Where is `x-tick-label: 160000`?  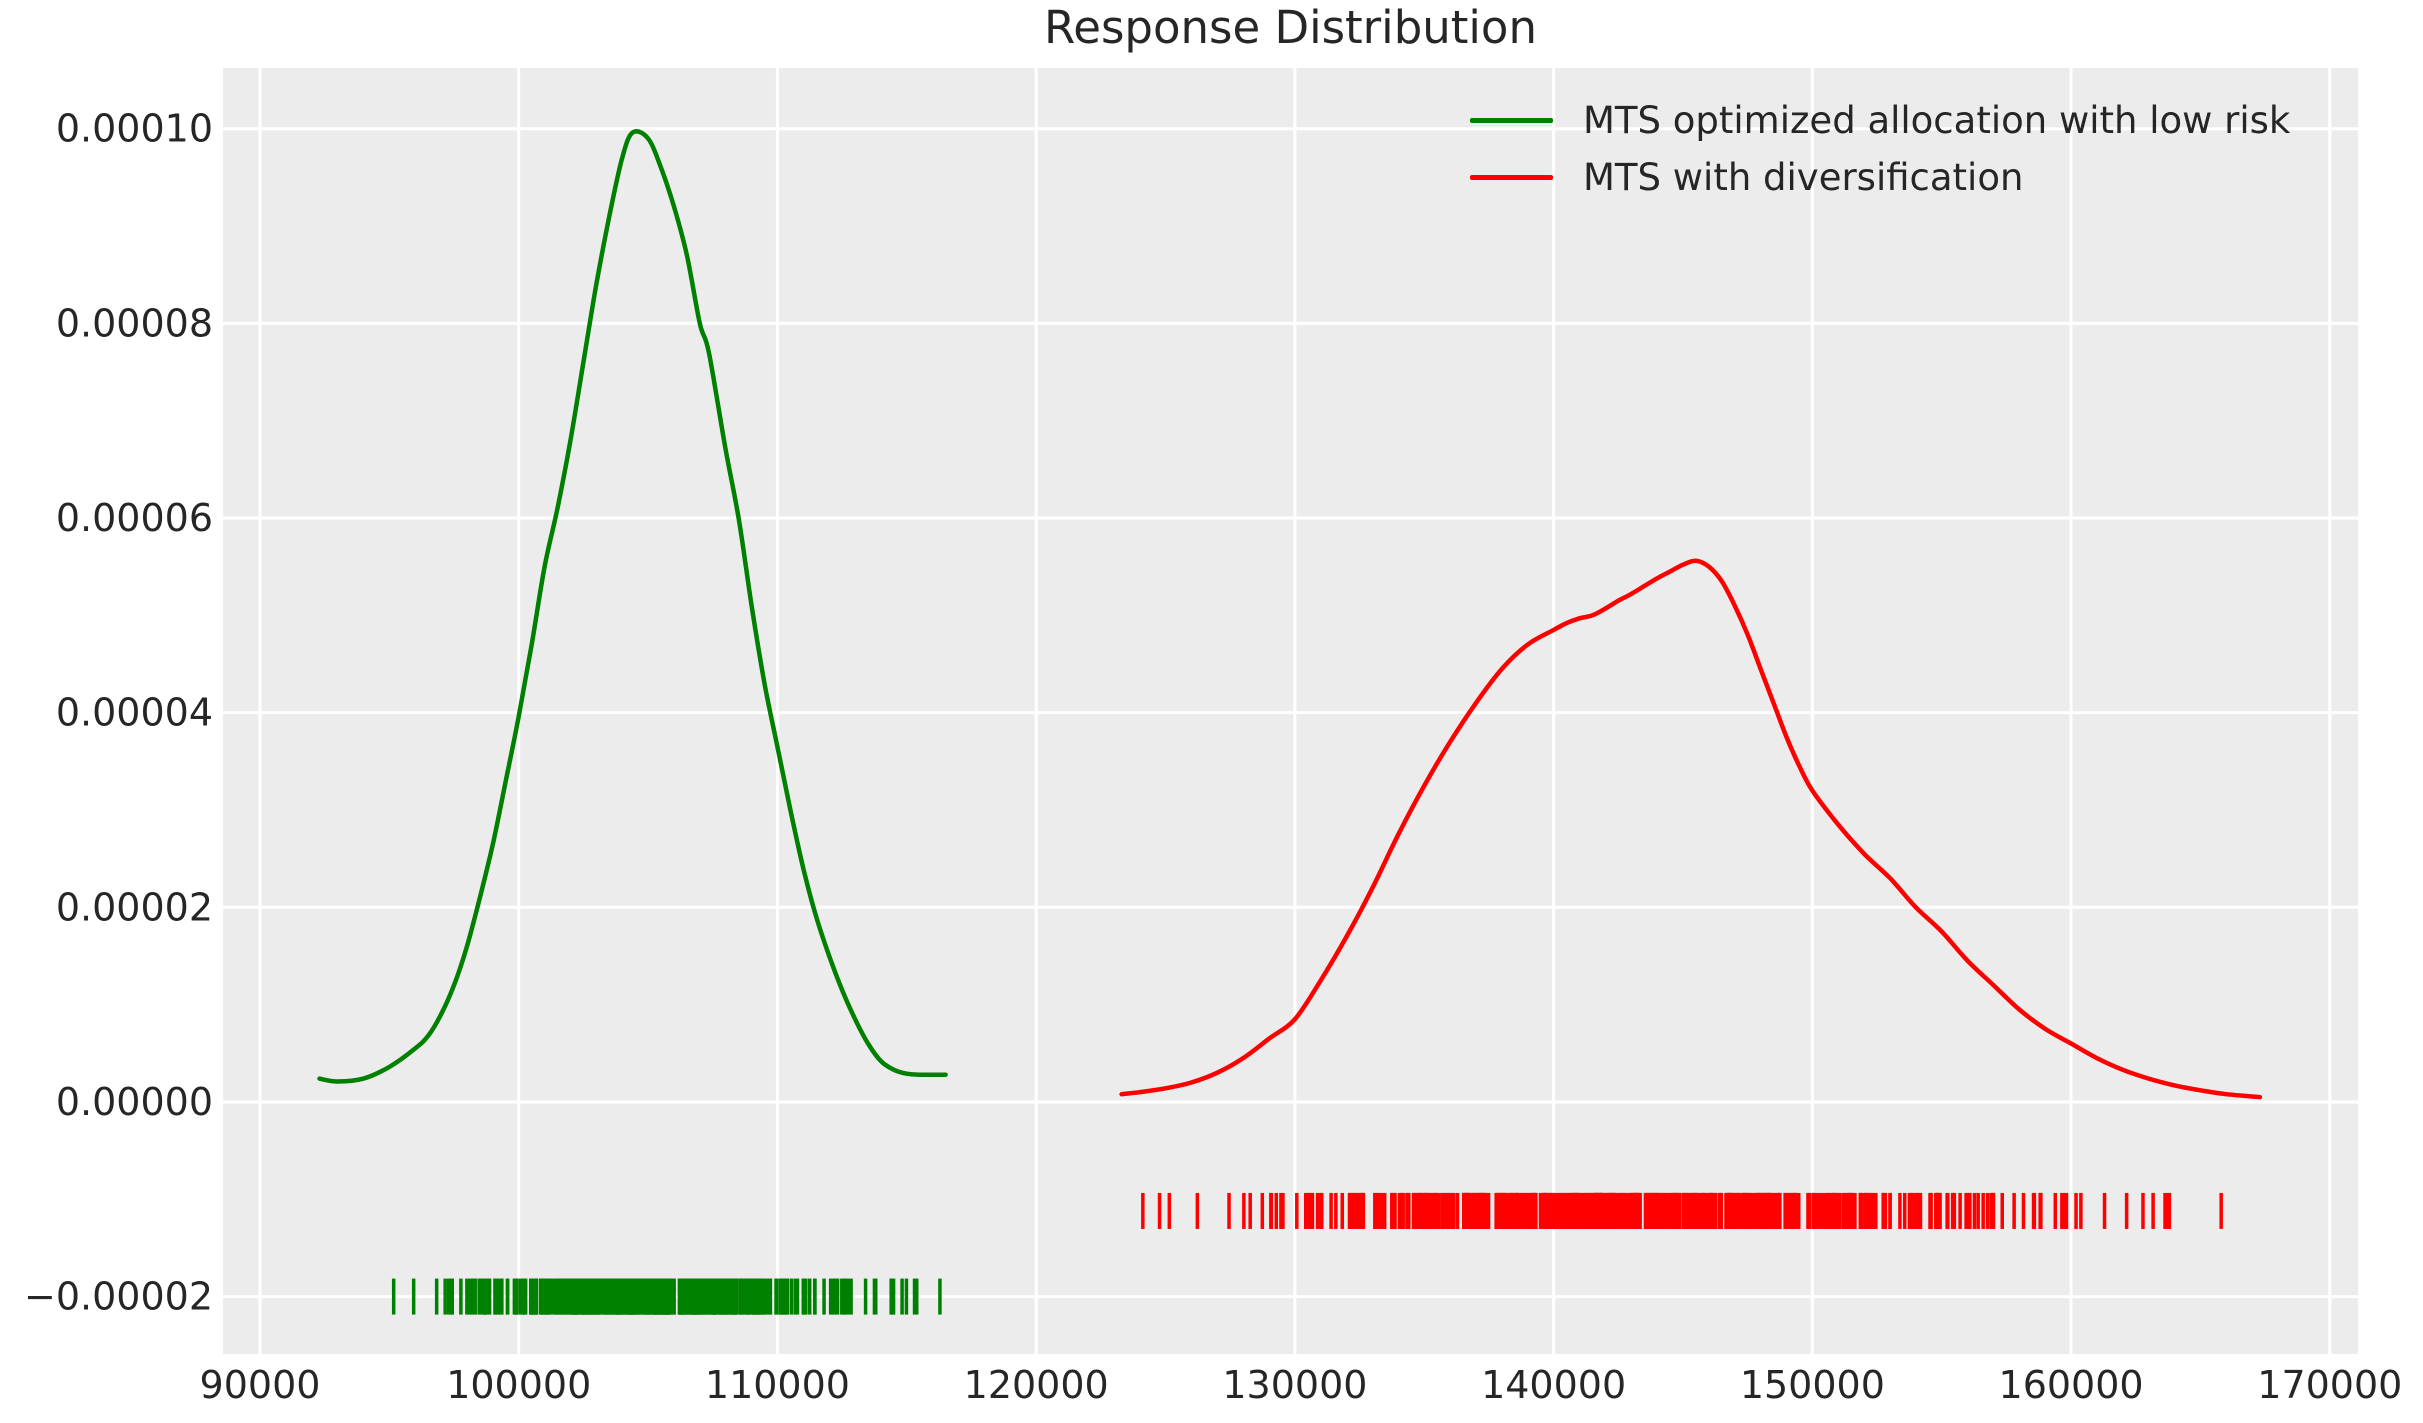
x-tick-label: 160000 is located at coordinates (2071, 1385).